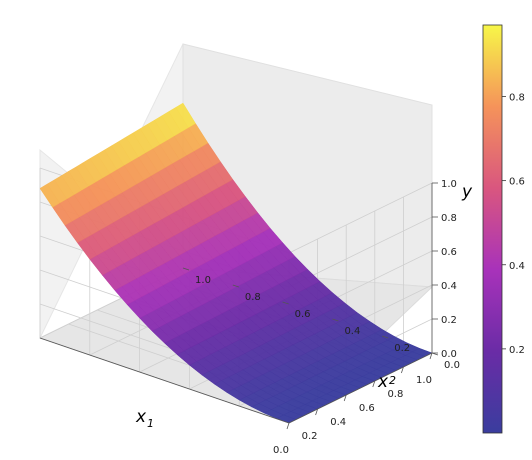 The image size is (532, 460). What do you see at coordinates (203, 280) in the screenshot?
I see `x2-tick-label: 1.0` at bounding box center [203, 280].